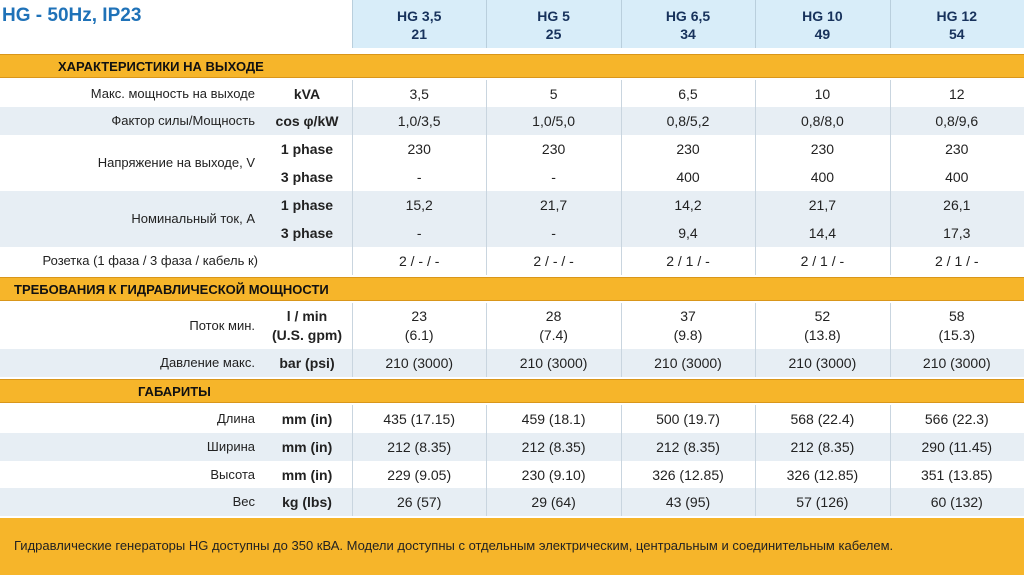 The width and height of the screenshot is (1024, 575). What do you see at coordinates (419, 121) in the screenshot?
I see `cell-value: 1,0/3,5` at bounding box center [419, 121].